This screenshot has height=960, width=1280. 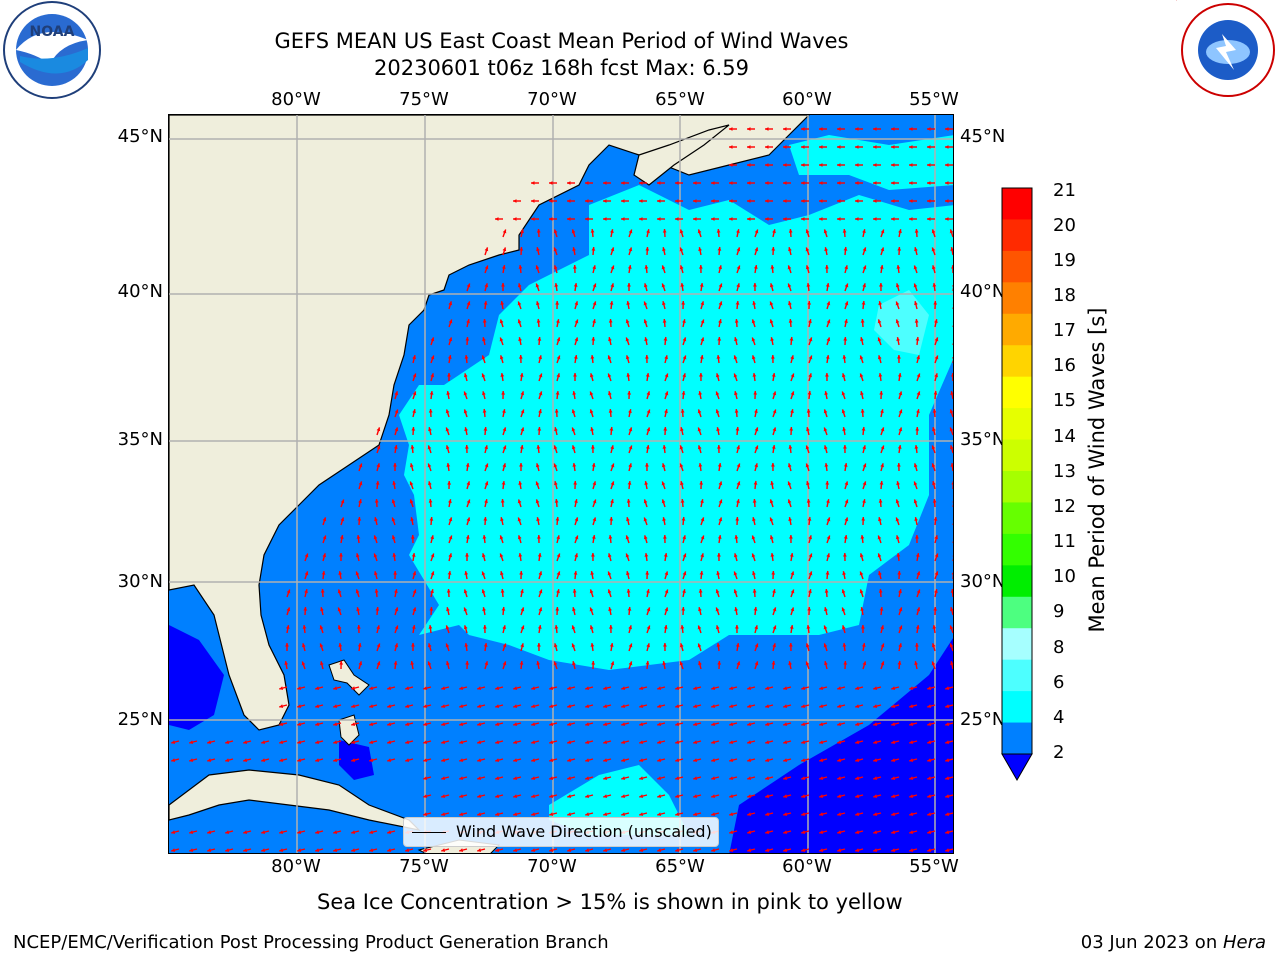 I want to click on colorbar-tick: 17, so click(x=1064, y=330).